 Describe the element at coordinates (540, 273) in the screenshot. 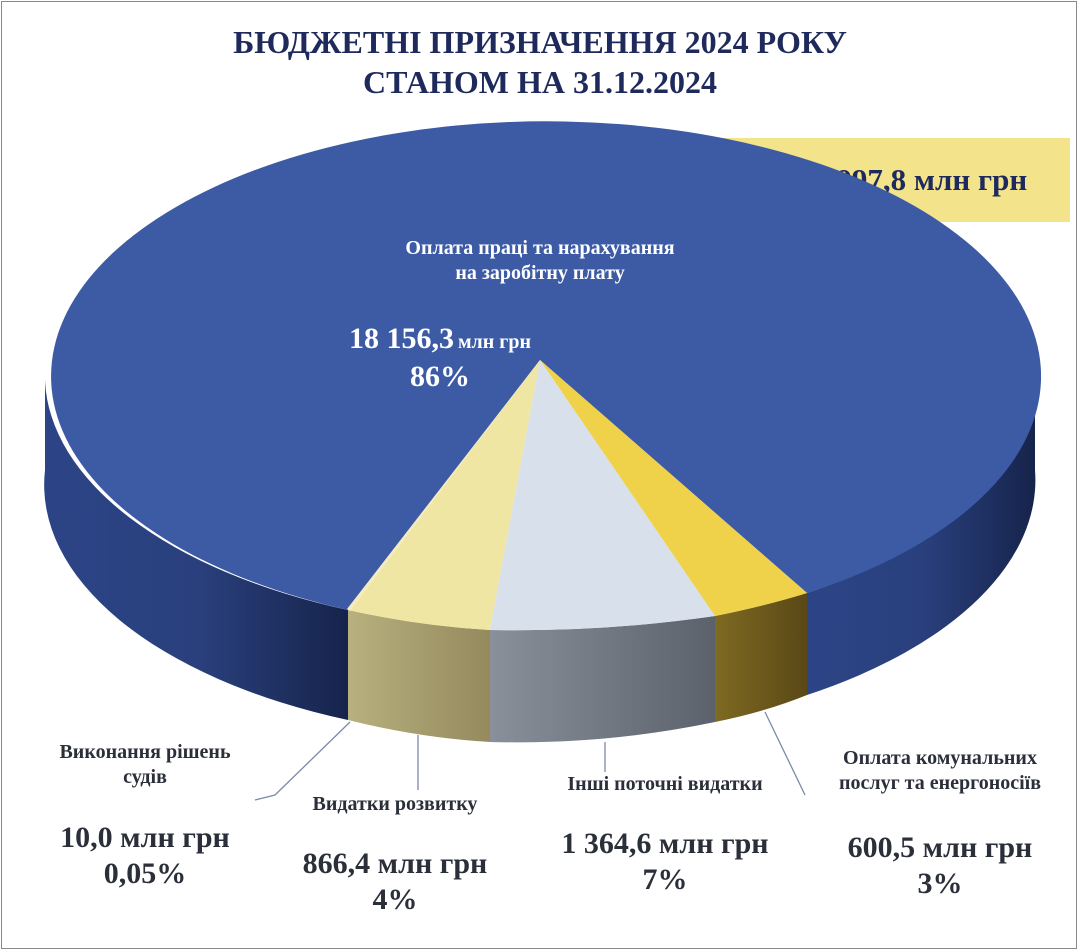

I see `label-main-line-2: на заробітну плату` at that location.